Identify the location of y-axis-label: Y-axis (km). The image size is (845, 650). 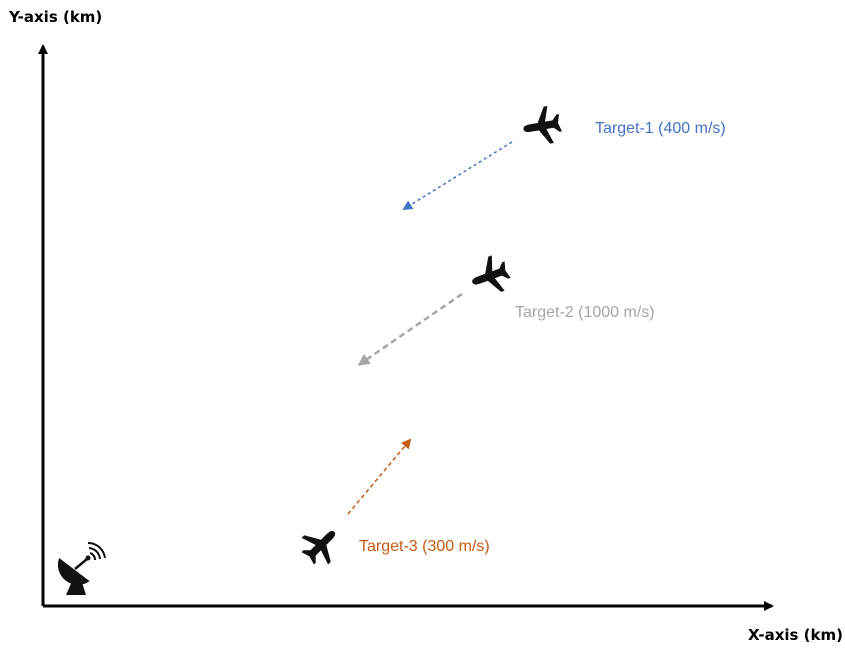
(56, 17).